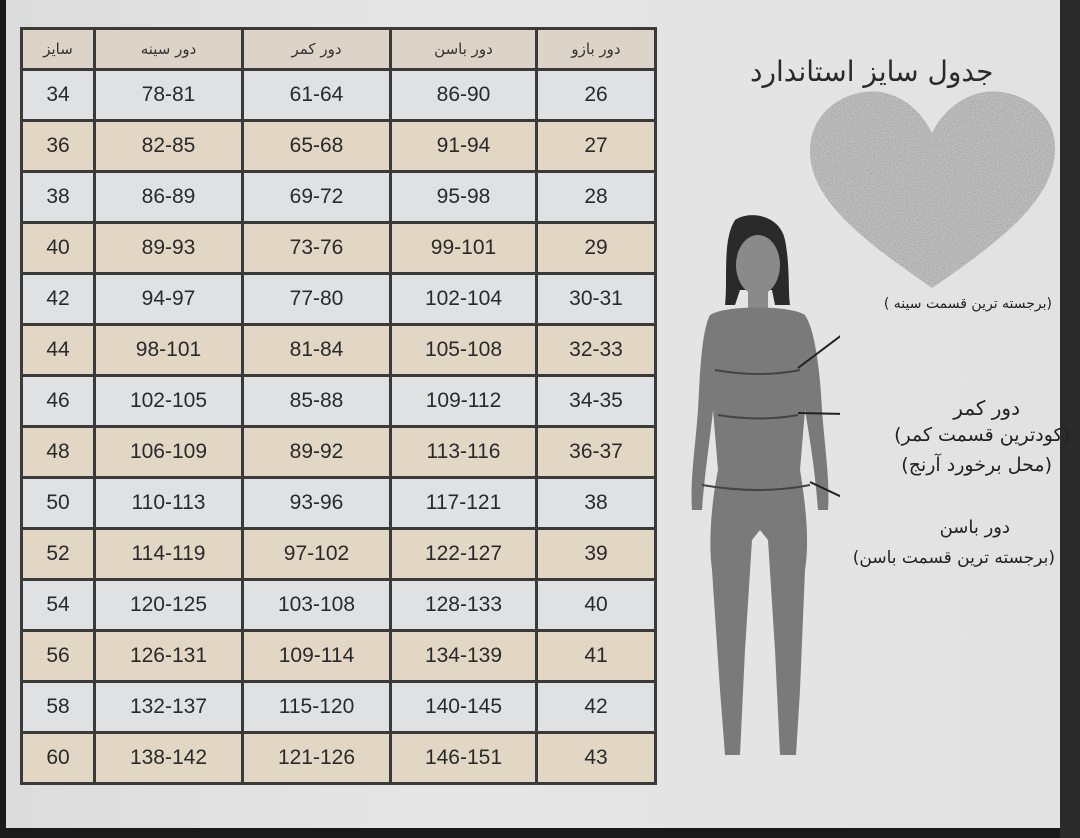  I want to click on cell-size: 58, so click(58, 707).